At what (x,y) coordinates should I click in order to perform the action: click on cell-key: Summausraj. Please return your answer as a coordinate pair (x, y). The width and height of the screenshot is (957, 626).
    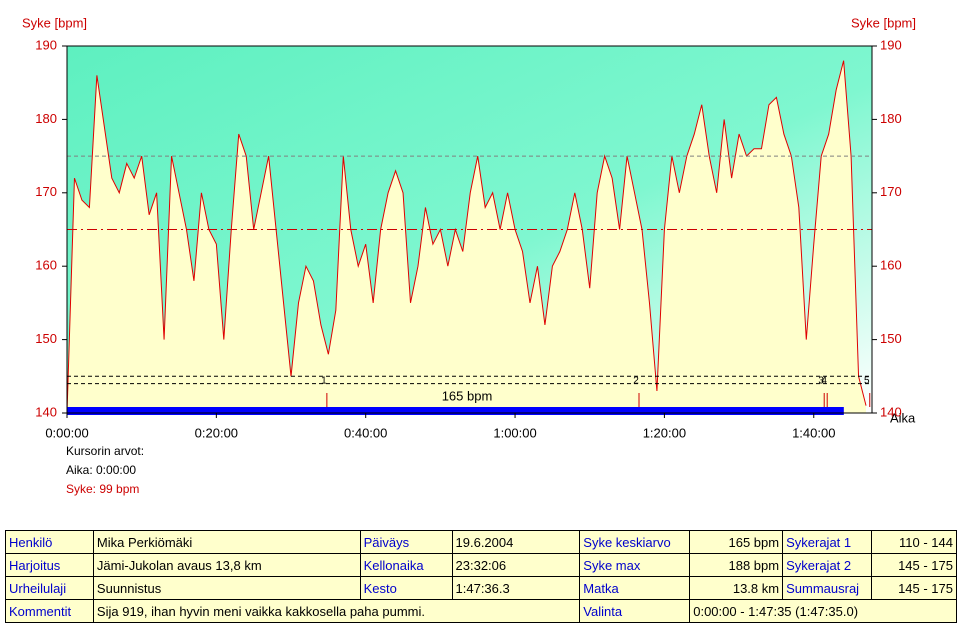
    Looking at the image, I should click on (827, 588).